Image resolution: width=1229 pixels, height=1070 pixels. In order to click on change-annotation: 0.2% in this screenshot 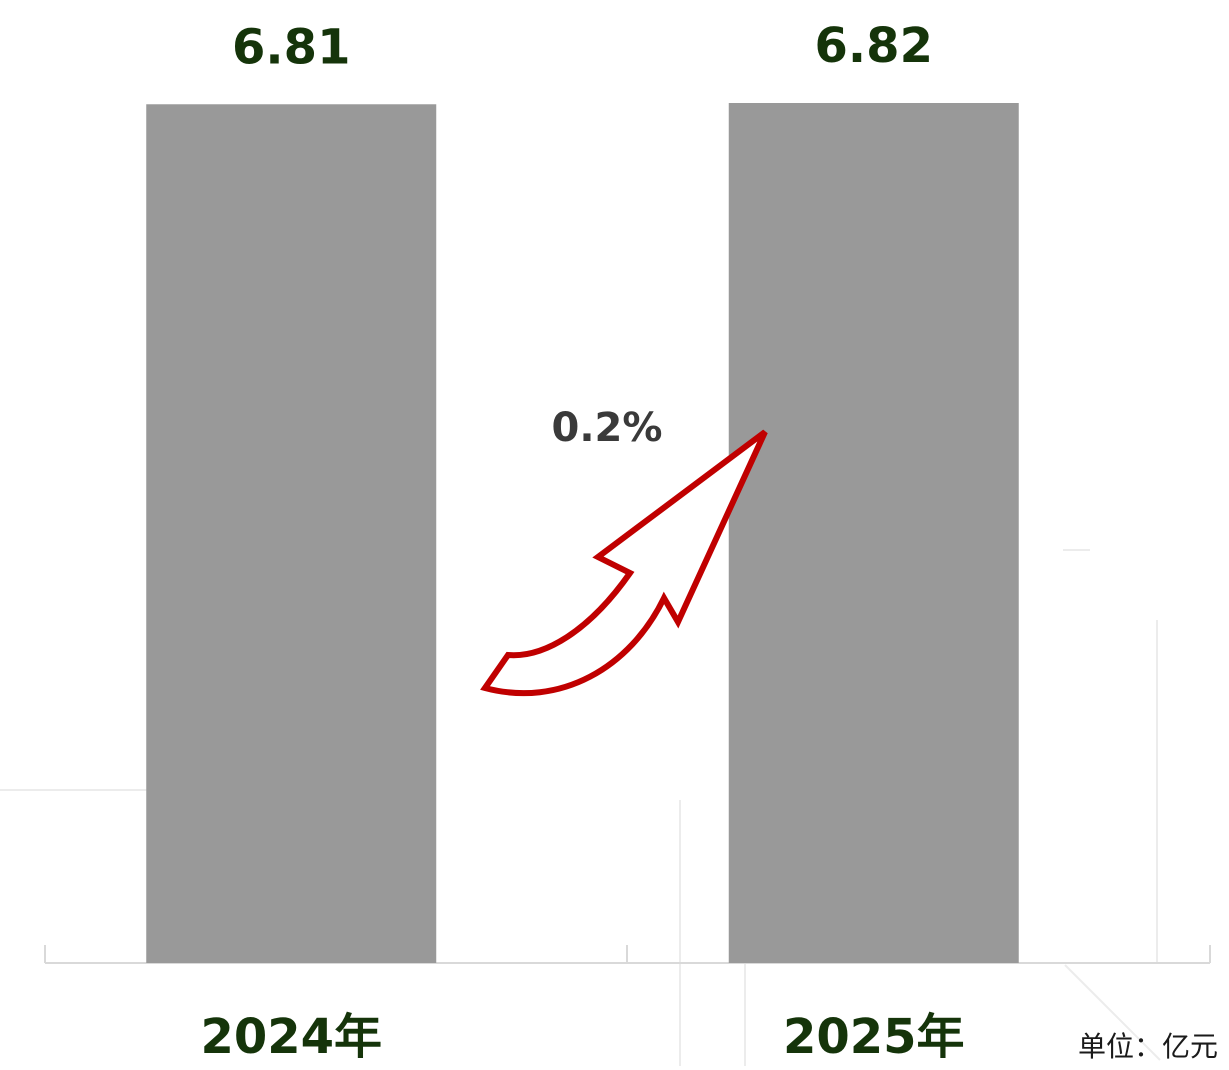, I will do `click(607, 428)`.